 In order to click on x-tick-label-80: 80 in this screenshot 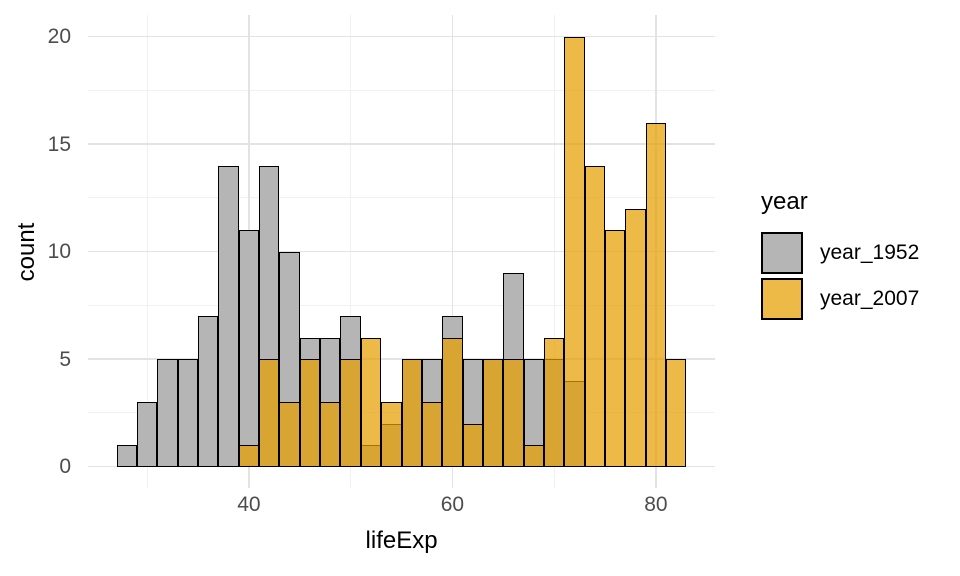, I will do `click(656, 505)`.